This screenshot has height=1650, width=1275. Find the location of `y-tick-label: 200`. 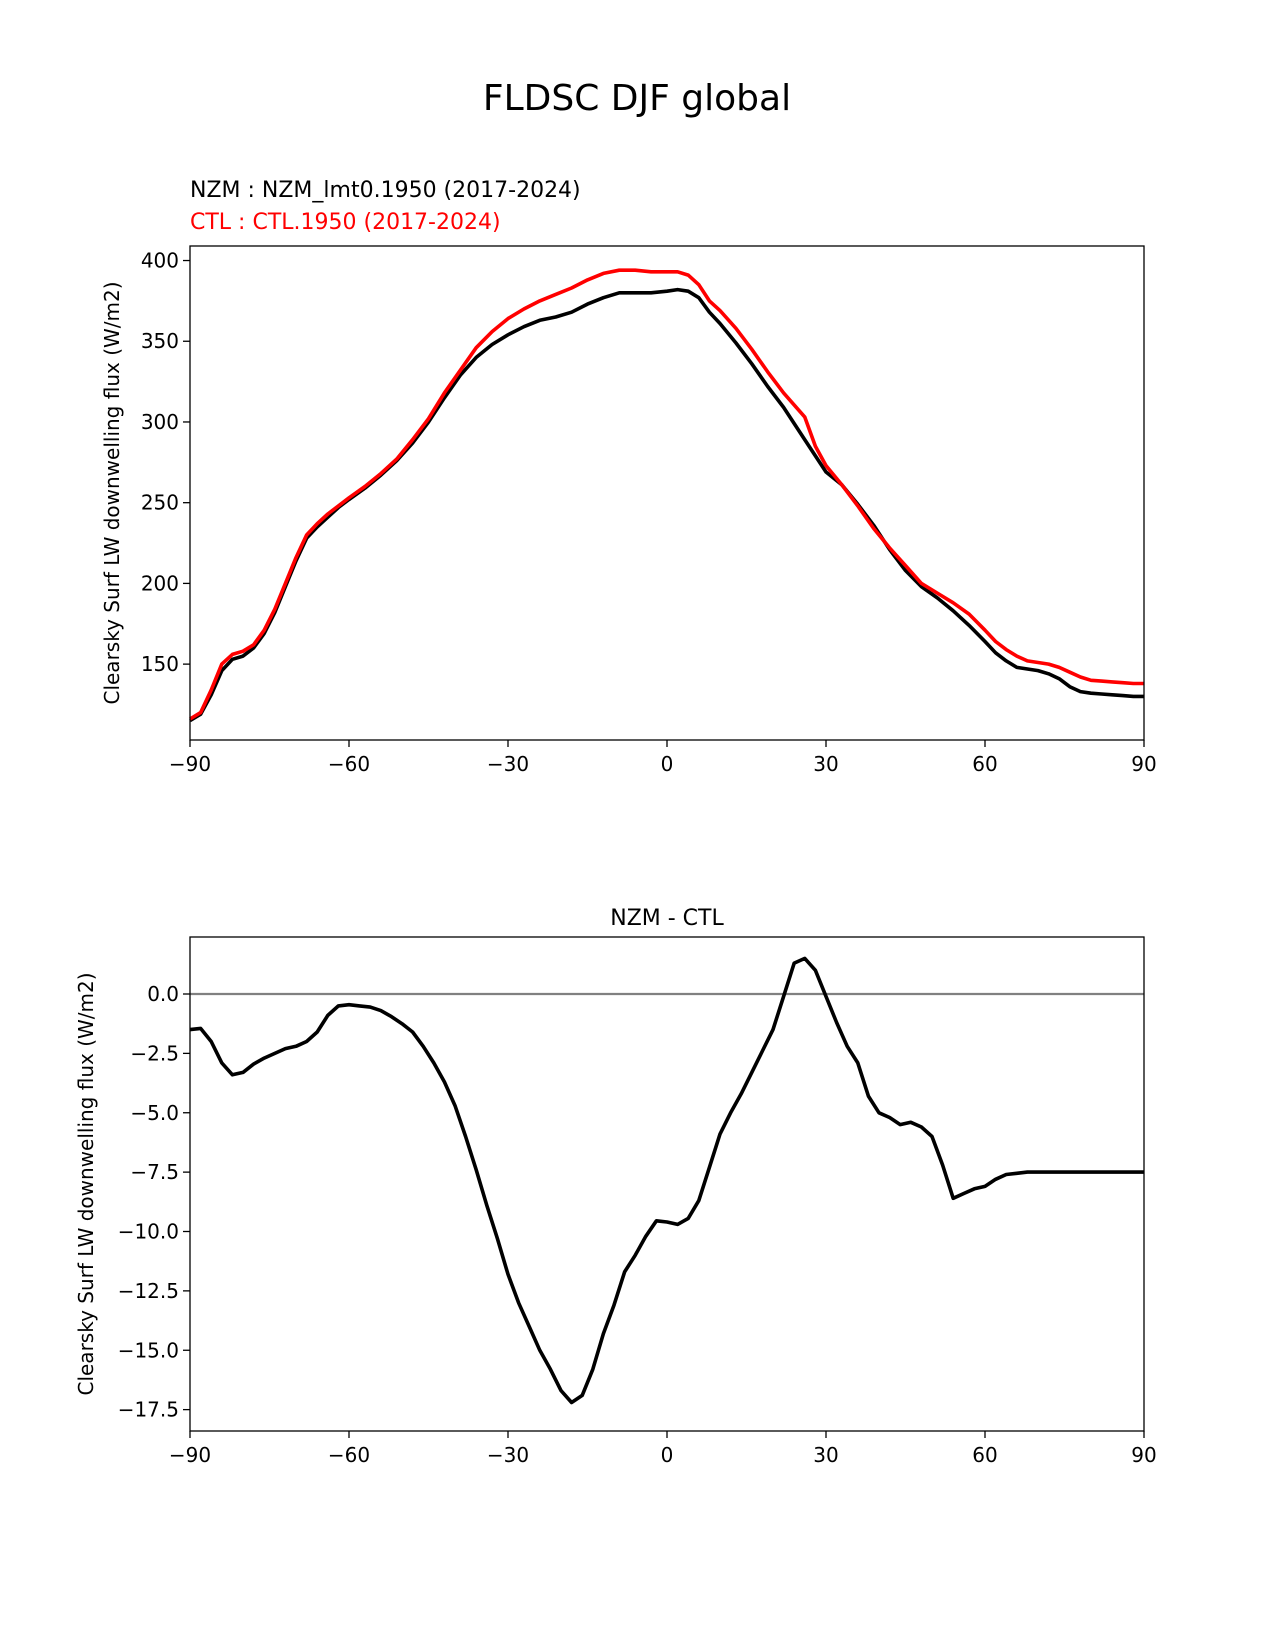

y-tick-label: 200 is located at coordinates (160, 583).